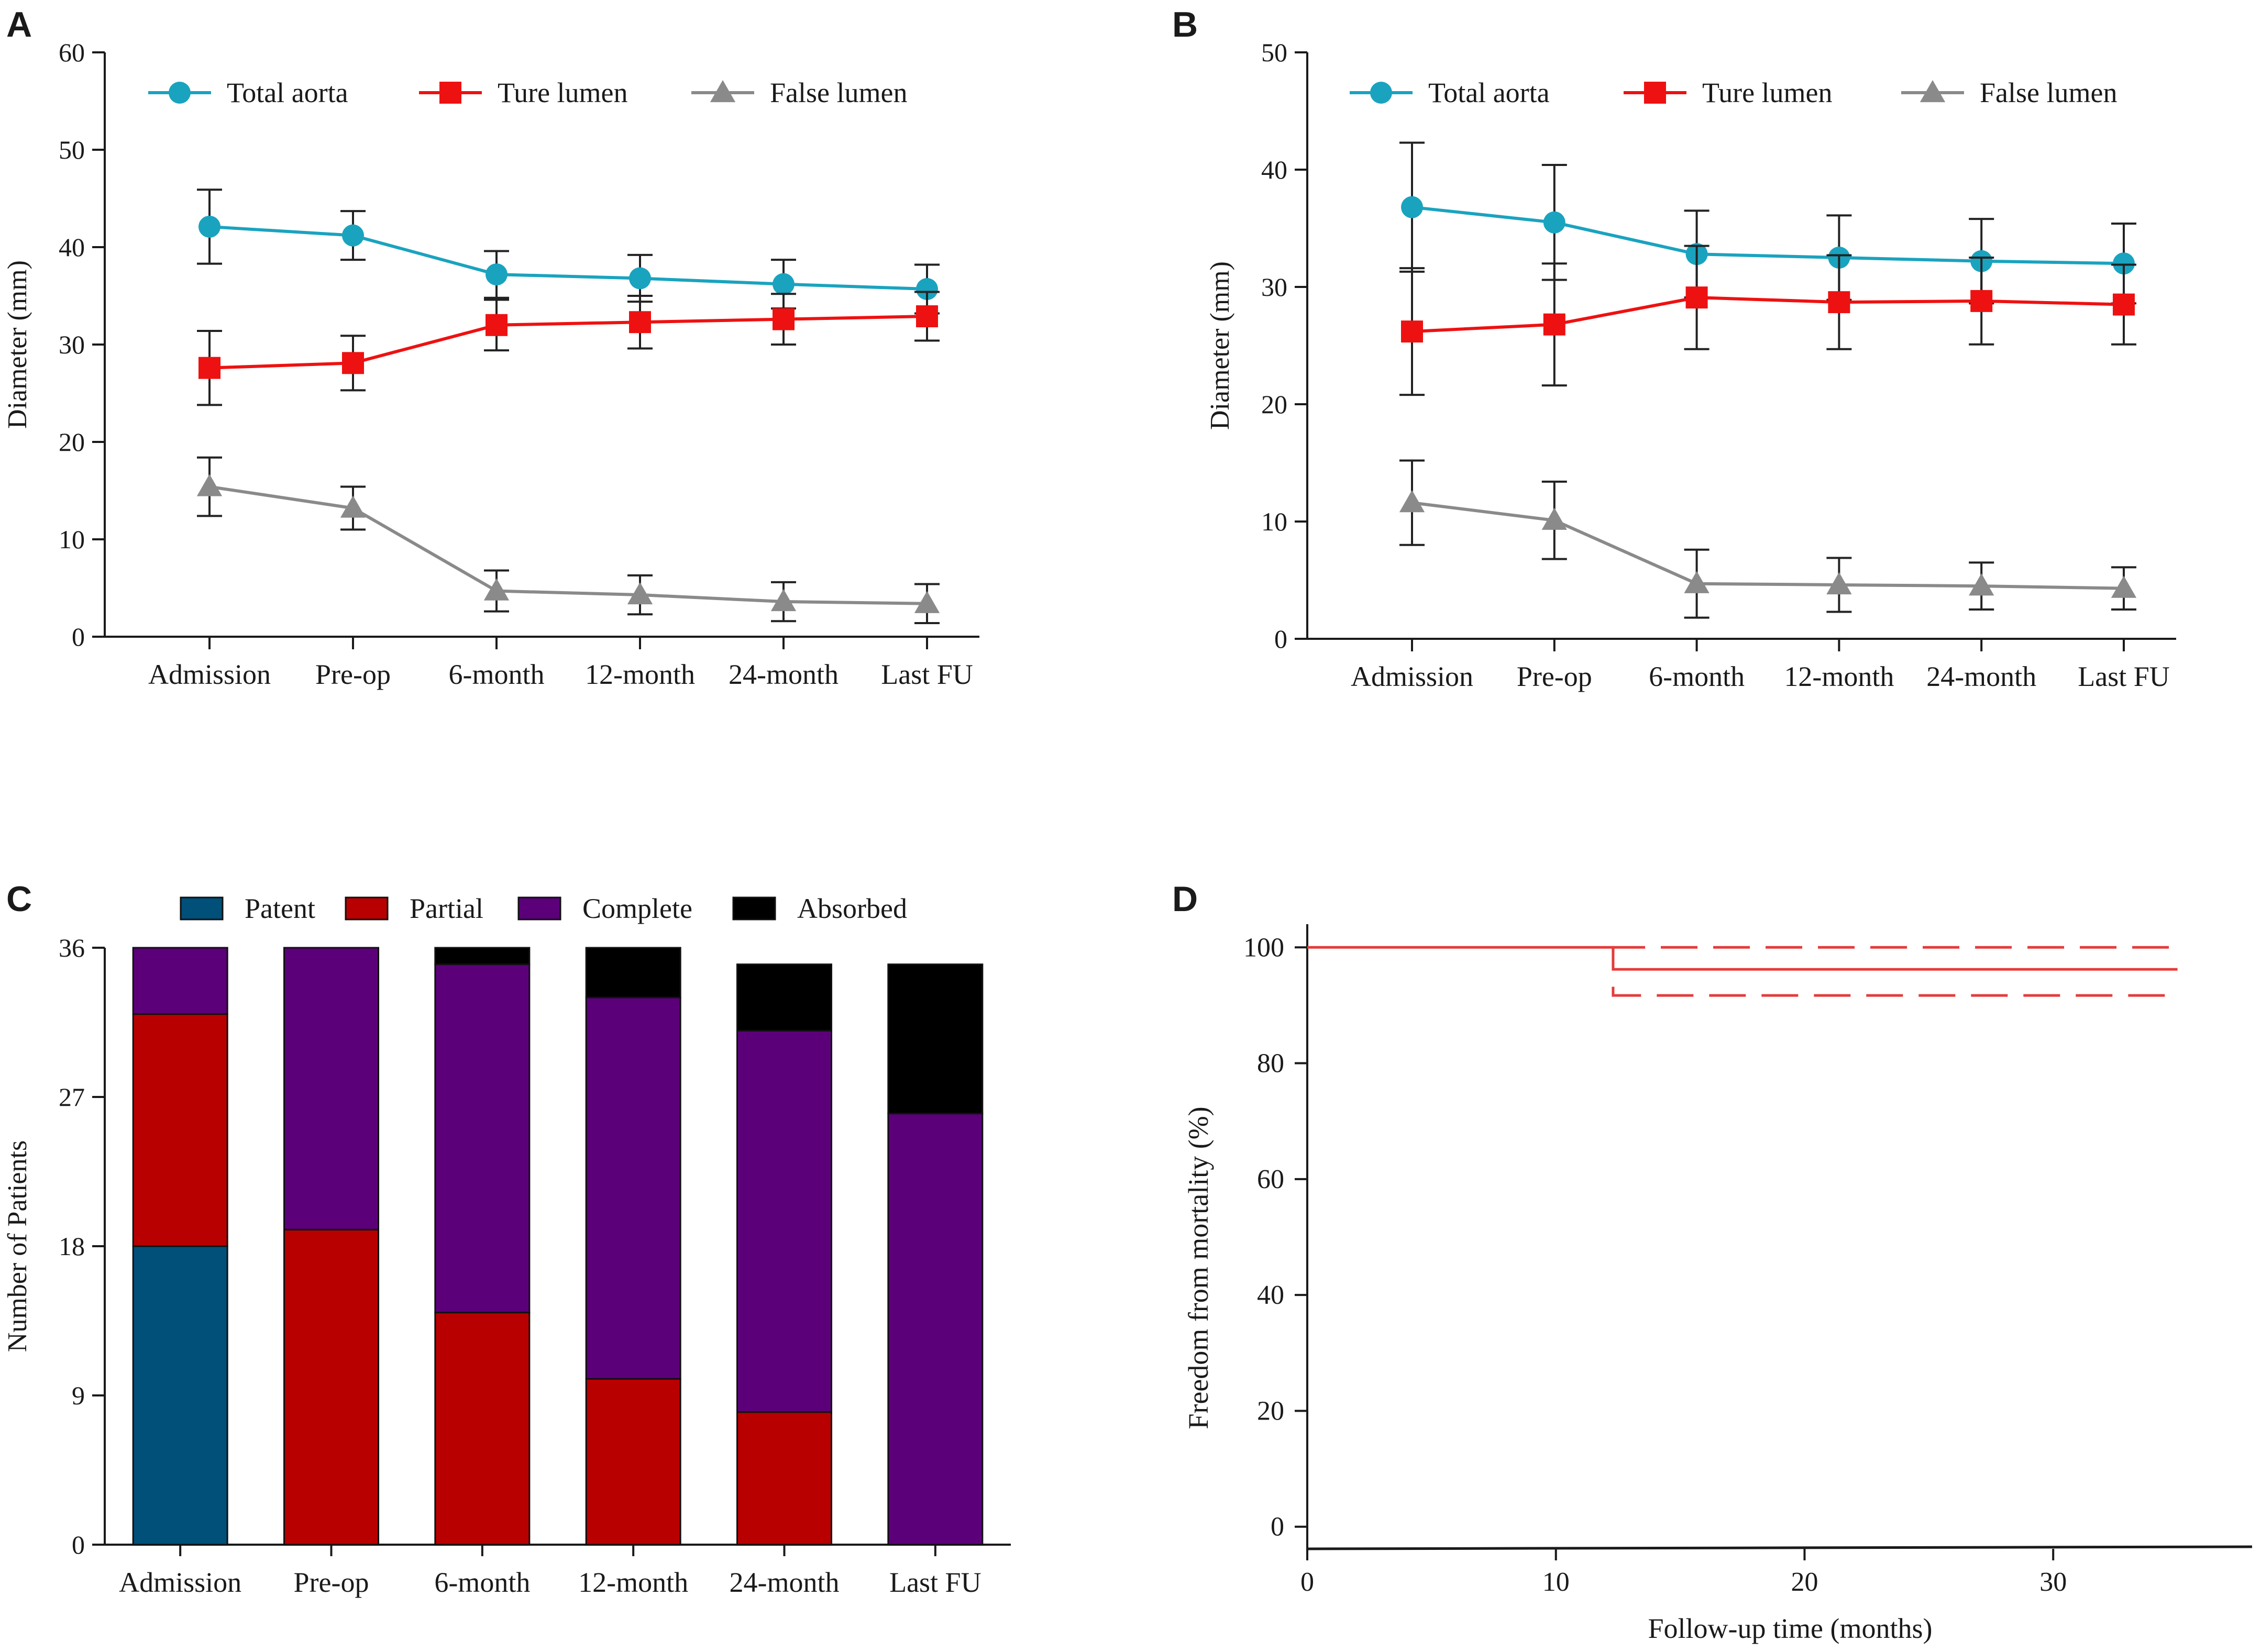 The width and height of the screenshot is (2261, 1652). I want to click on ci-line, so click(1895, 949).